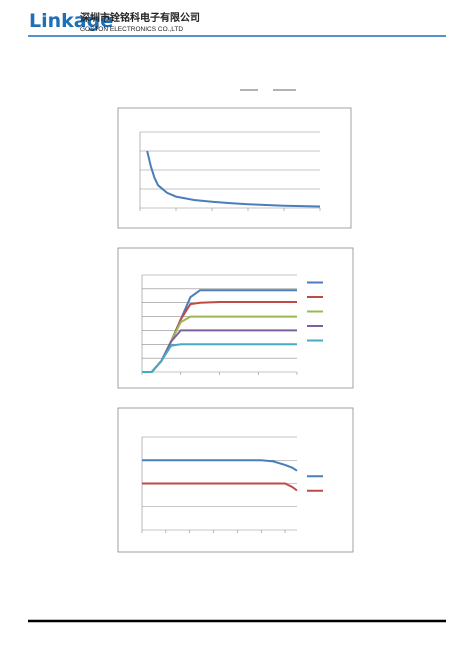 Image resolution: width=474 pixels, height=671 pixels. What do you see at coordinates (71, 21) in the screenshot?
I see `logo: Linkage` at bounding box center [71, 21].